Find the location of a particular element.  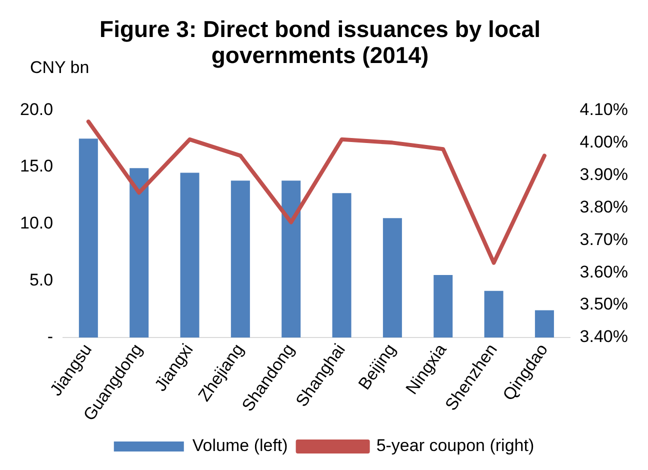

y2-tick-label: 3.70% is located at coordinates (604, 239).